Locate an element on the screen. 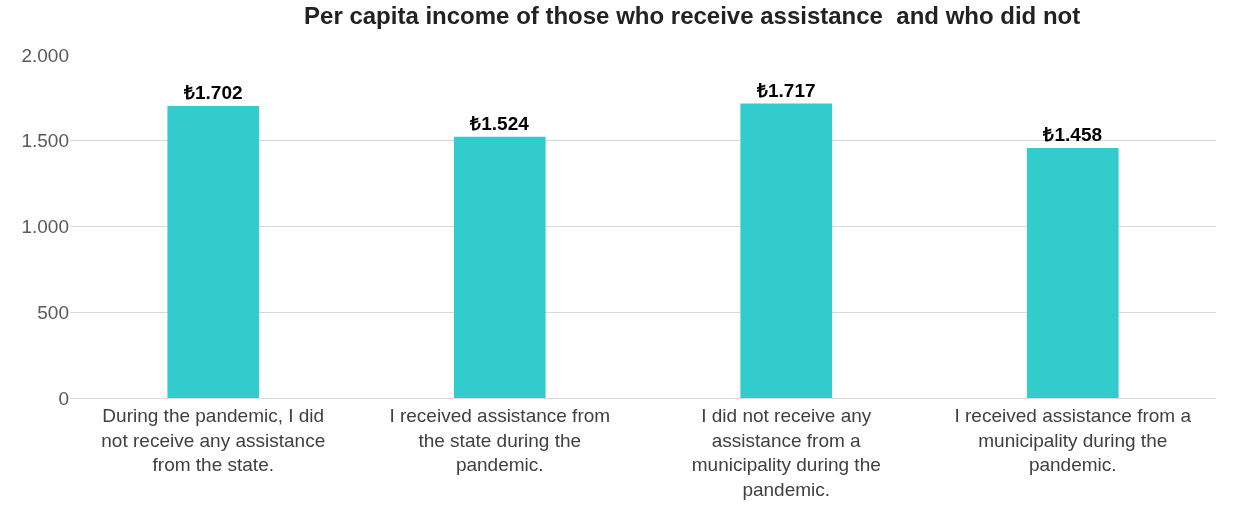  x-tick-label: I received assistance from a municipality during the pandemic. is located at coordinates (1073, 440).